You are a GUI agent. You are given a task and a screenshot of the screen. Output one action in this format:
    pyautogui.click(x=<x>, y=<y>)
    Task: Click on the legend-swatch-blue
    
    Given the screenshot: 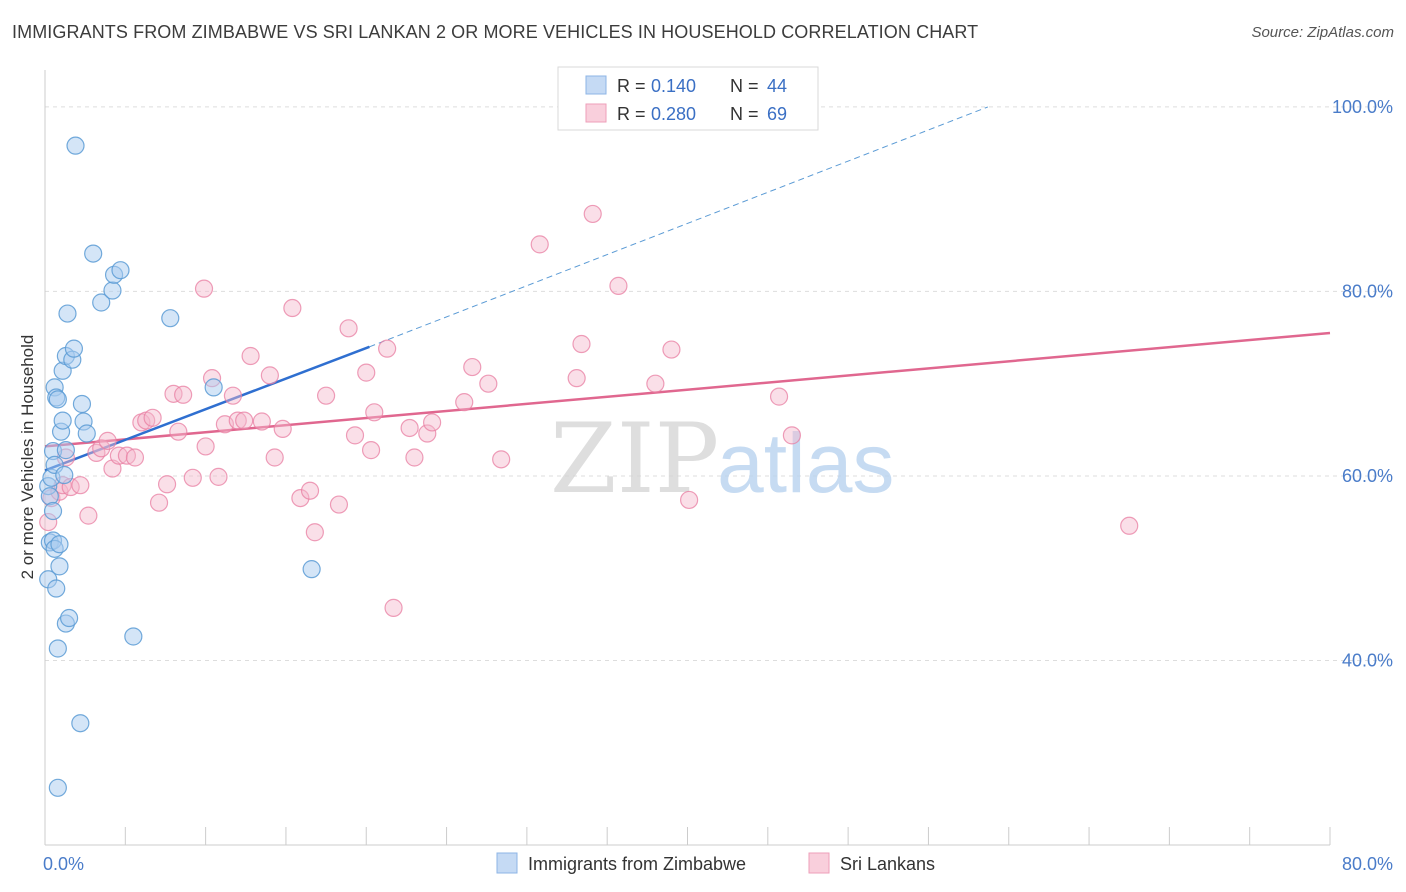 What is the action you would take?
    pyautogui.click(x=596, y=85)
    